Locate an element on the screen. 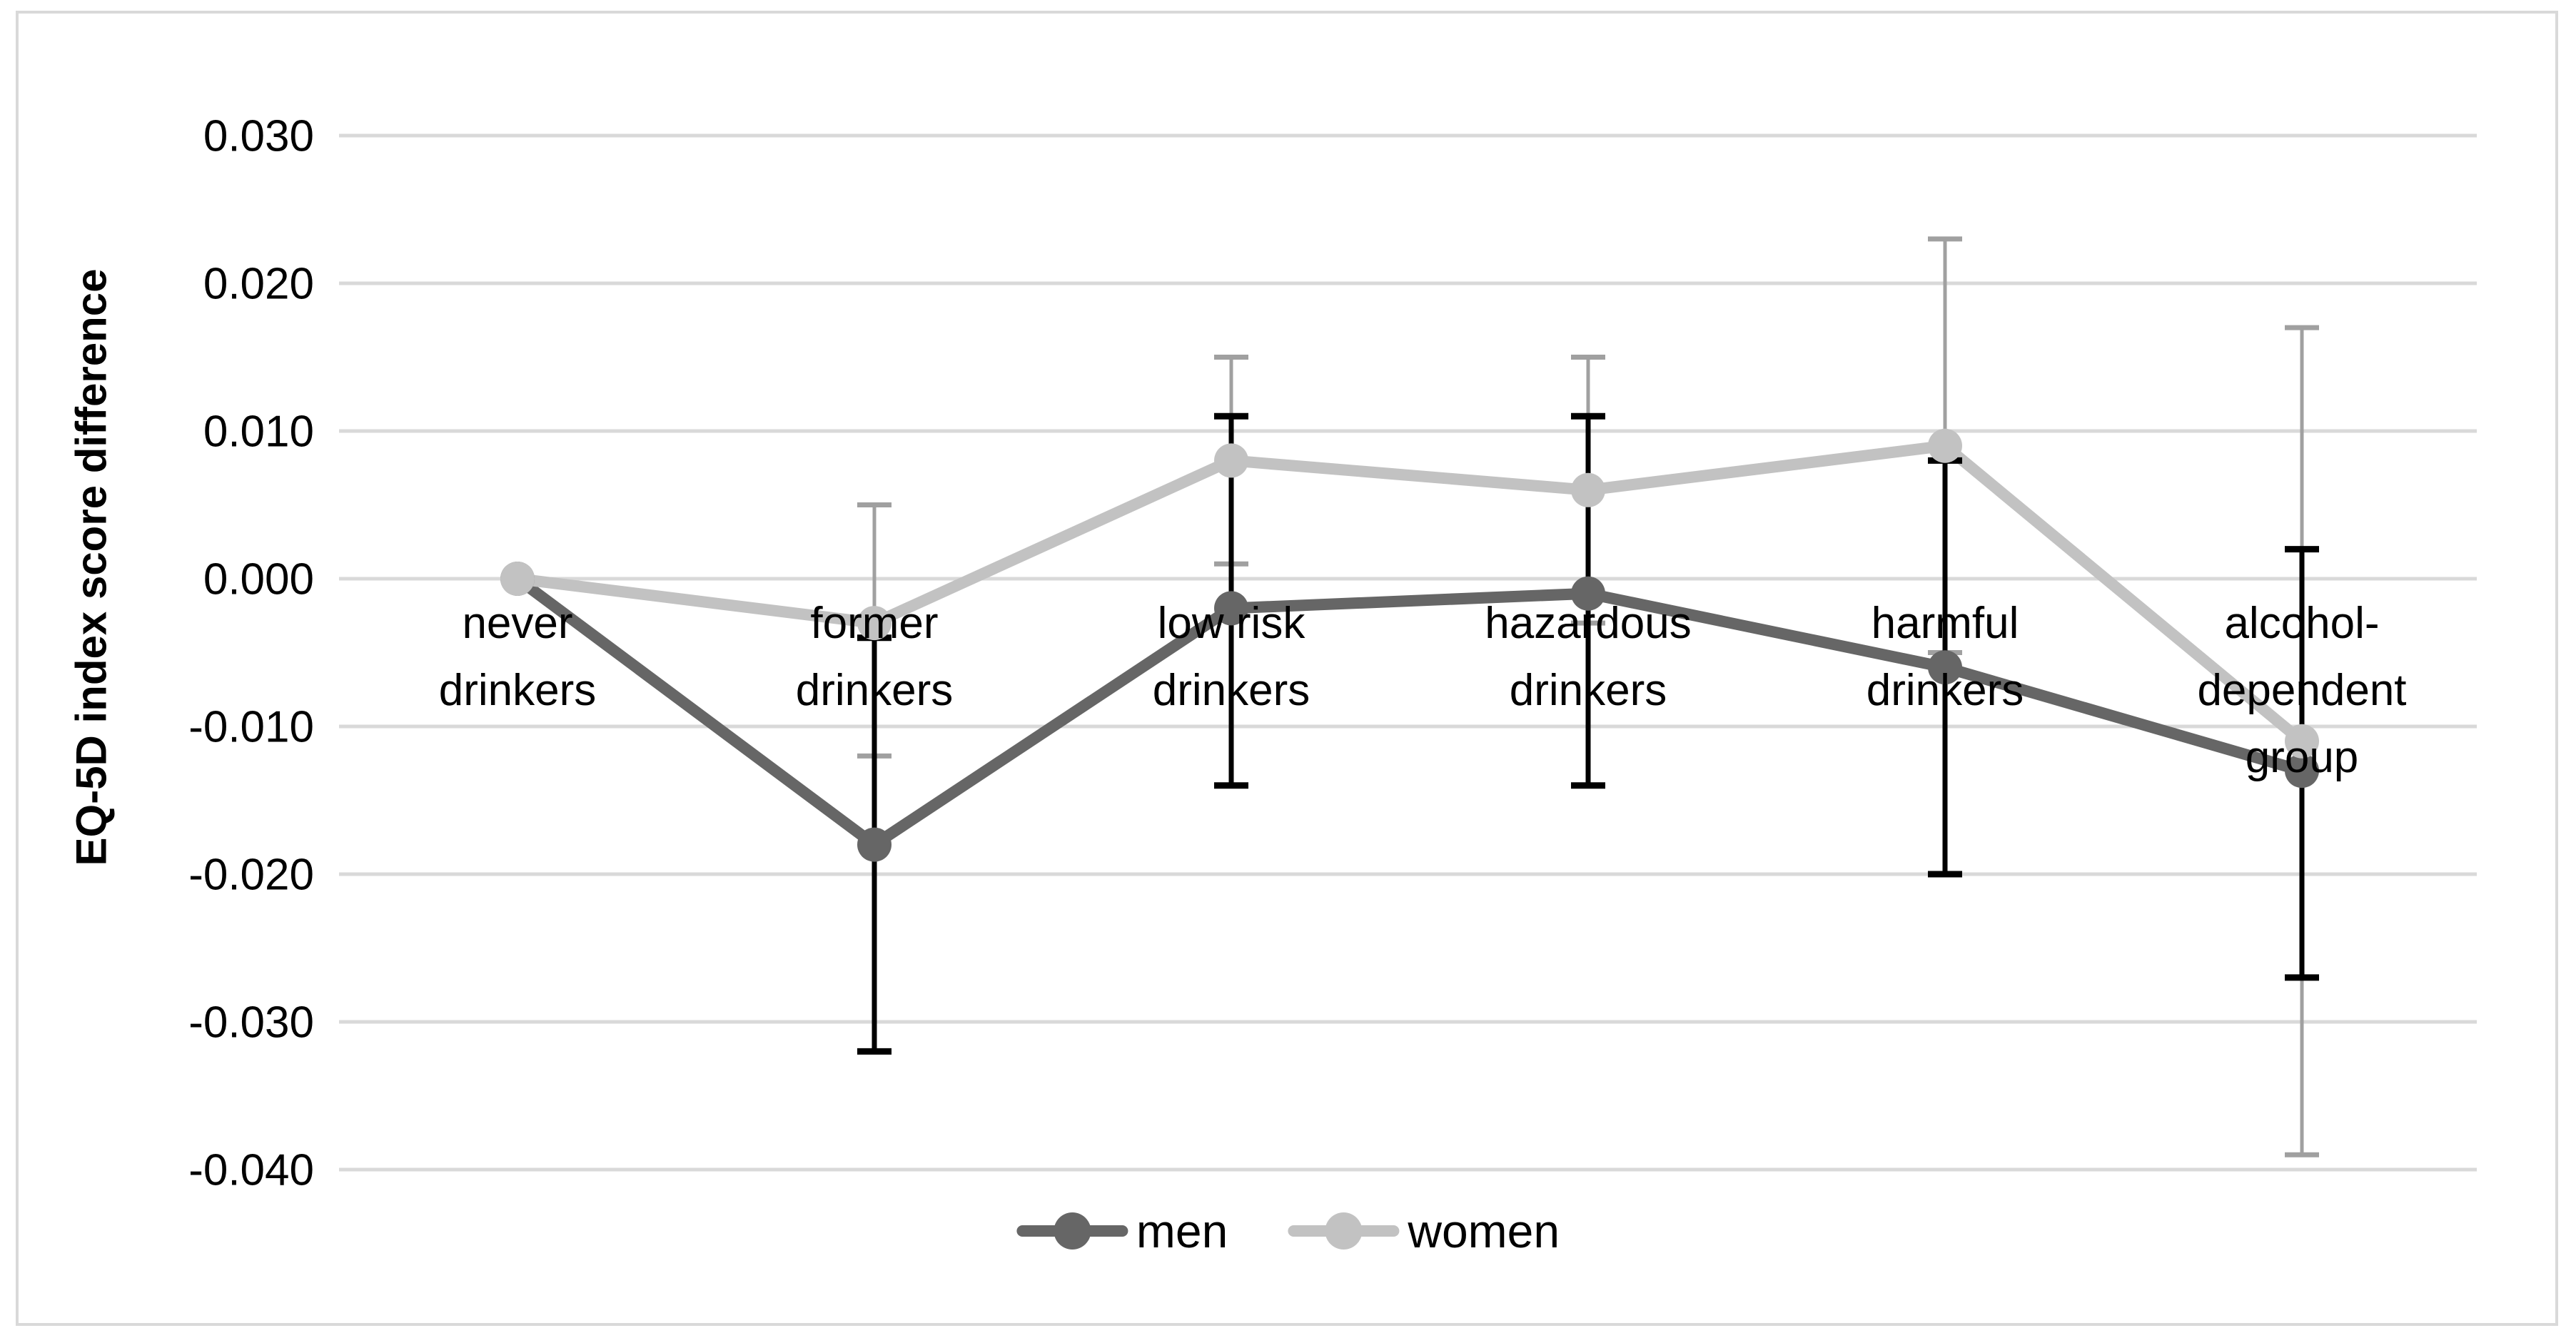 The image size is (2576, 1343). svg-text: -0.030 is located at coordinates (251, 1023).